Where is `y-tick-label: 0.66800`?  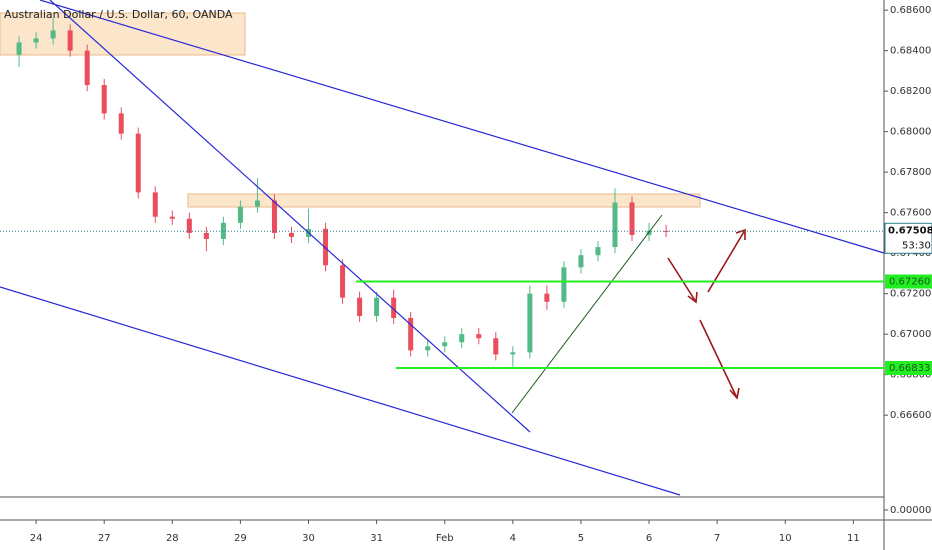 y-tick-label: 0.66800 is located at coordinates (910, 375).